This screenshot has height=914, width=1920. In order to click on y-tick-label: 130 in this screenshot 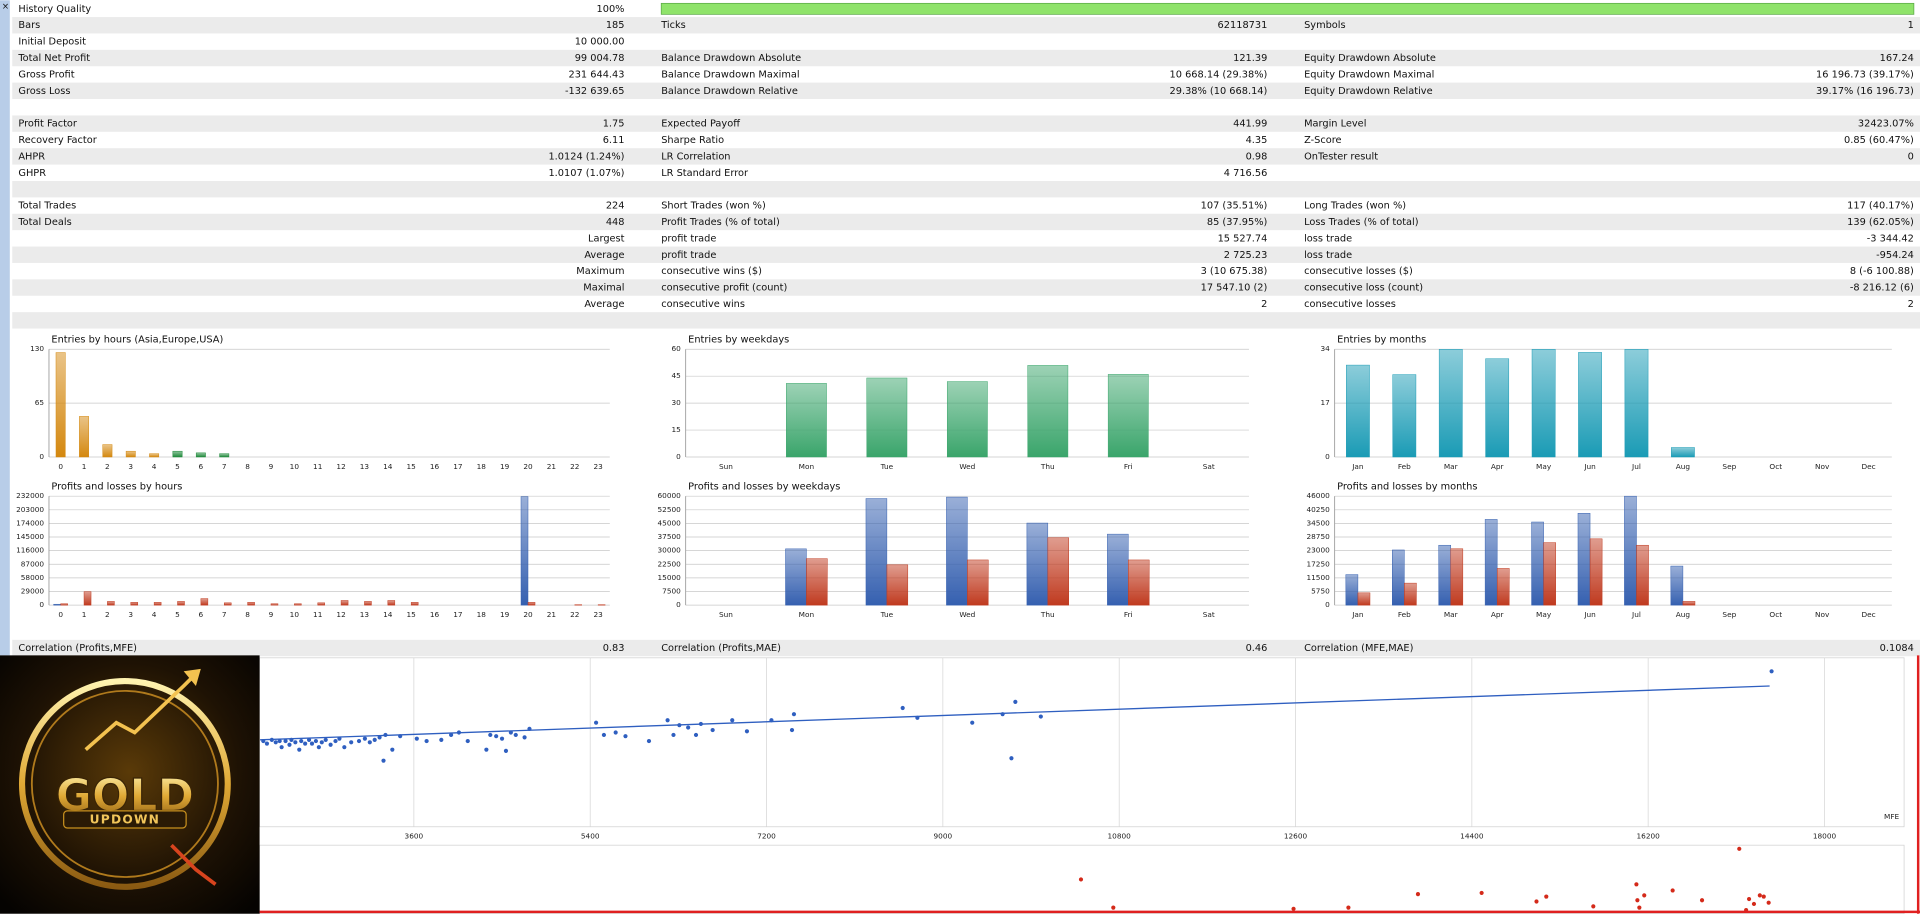, I will do `click(37, 348)`.